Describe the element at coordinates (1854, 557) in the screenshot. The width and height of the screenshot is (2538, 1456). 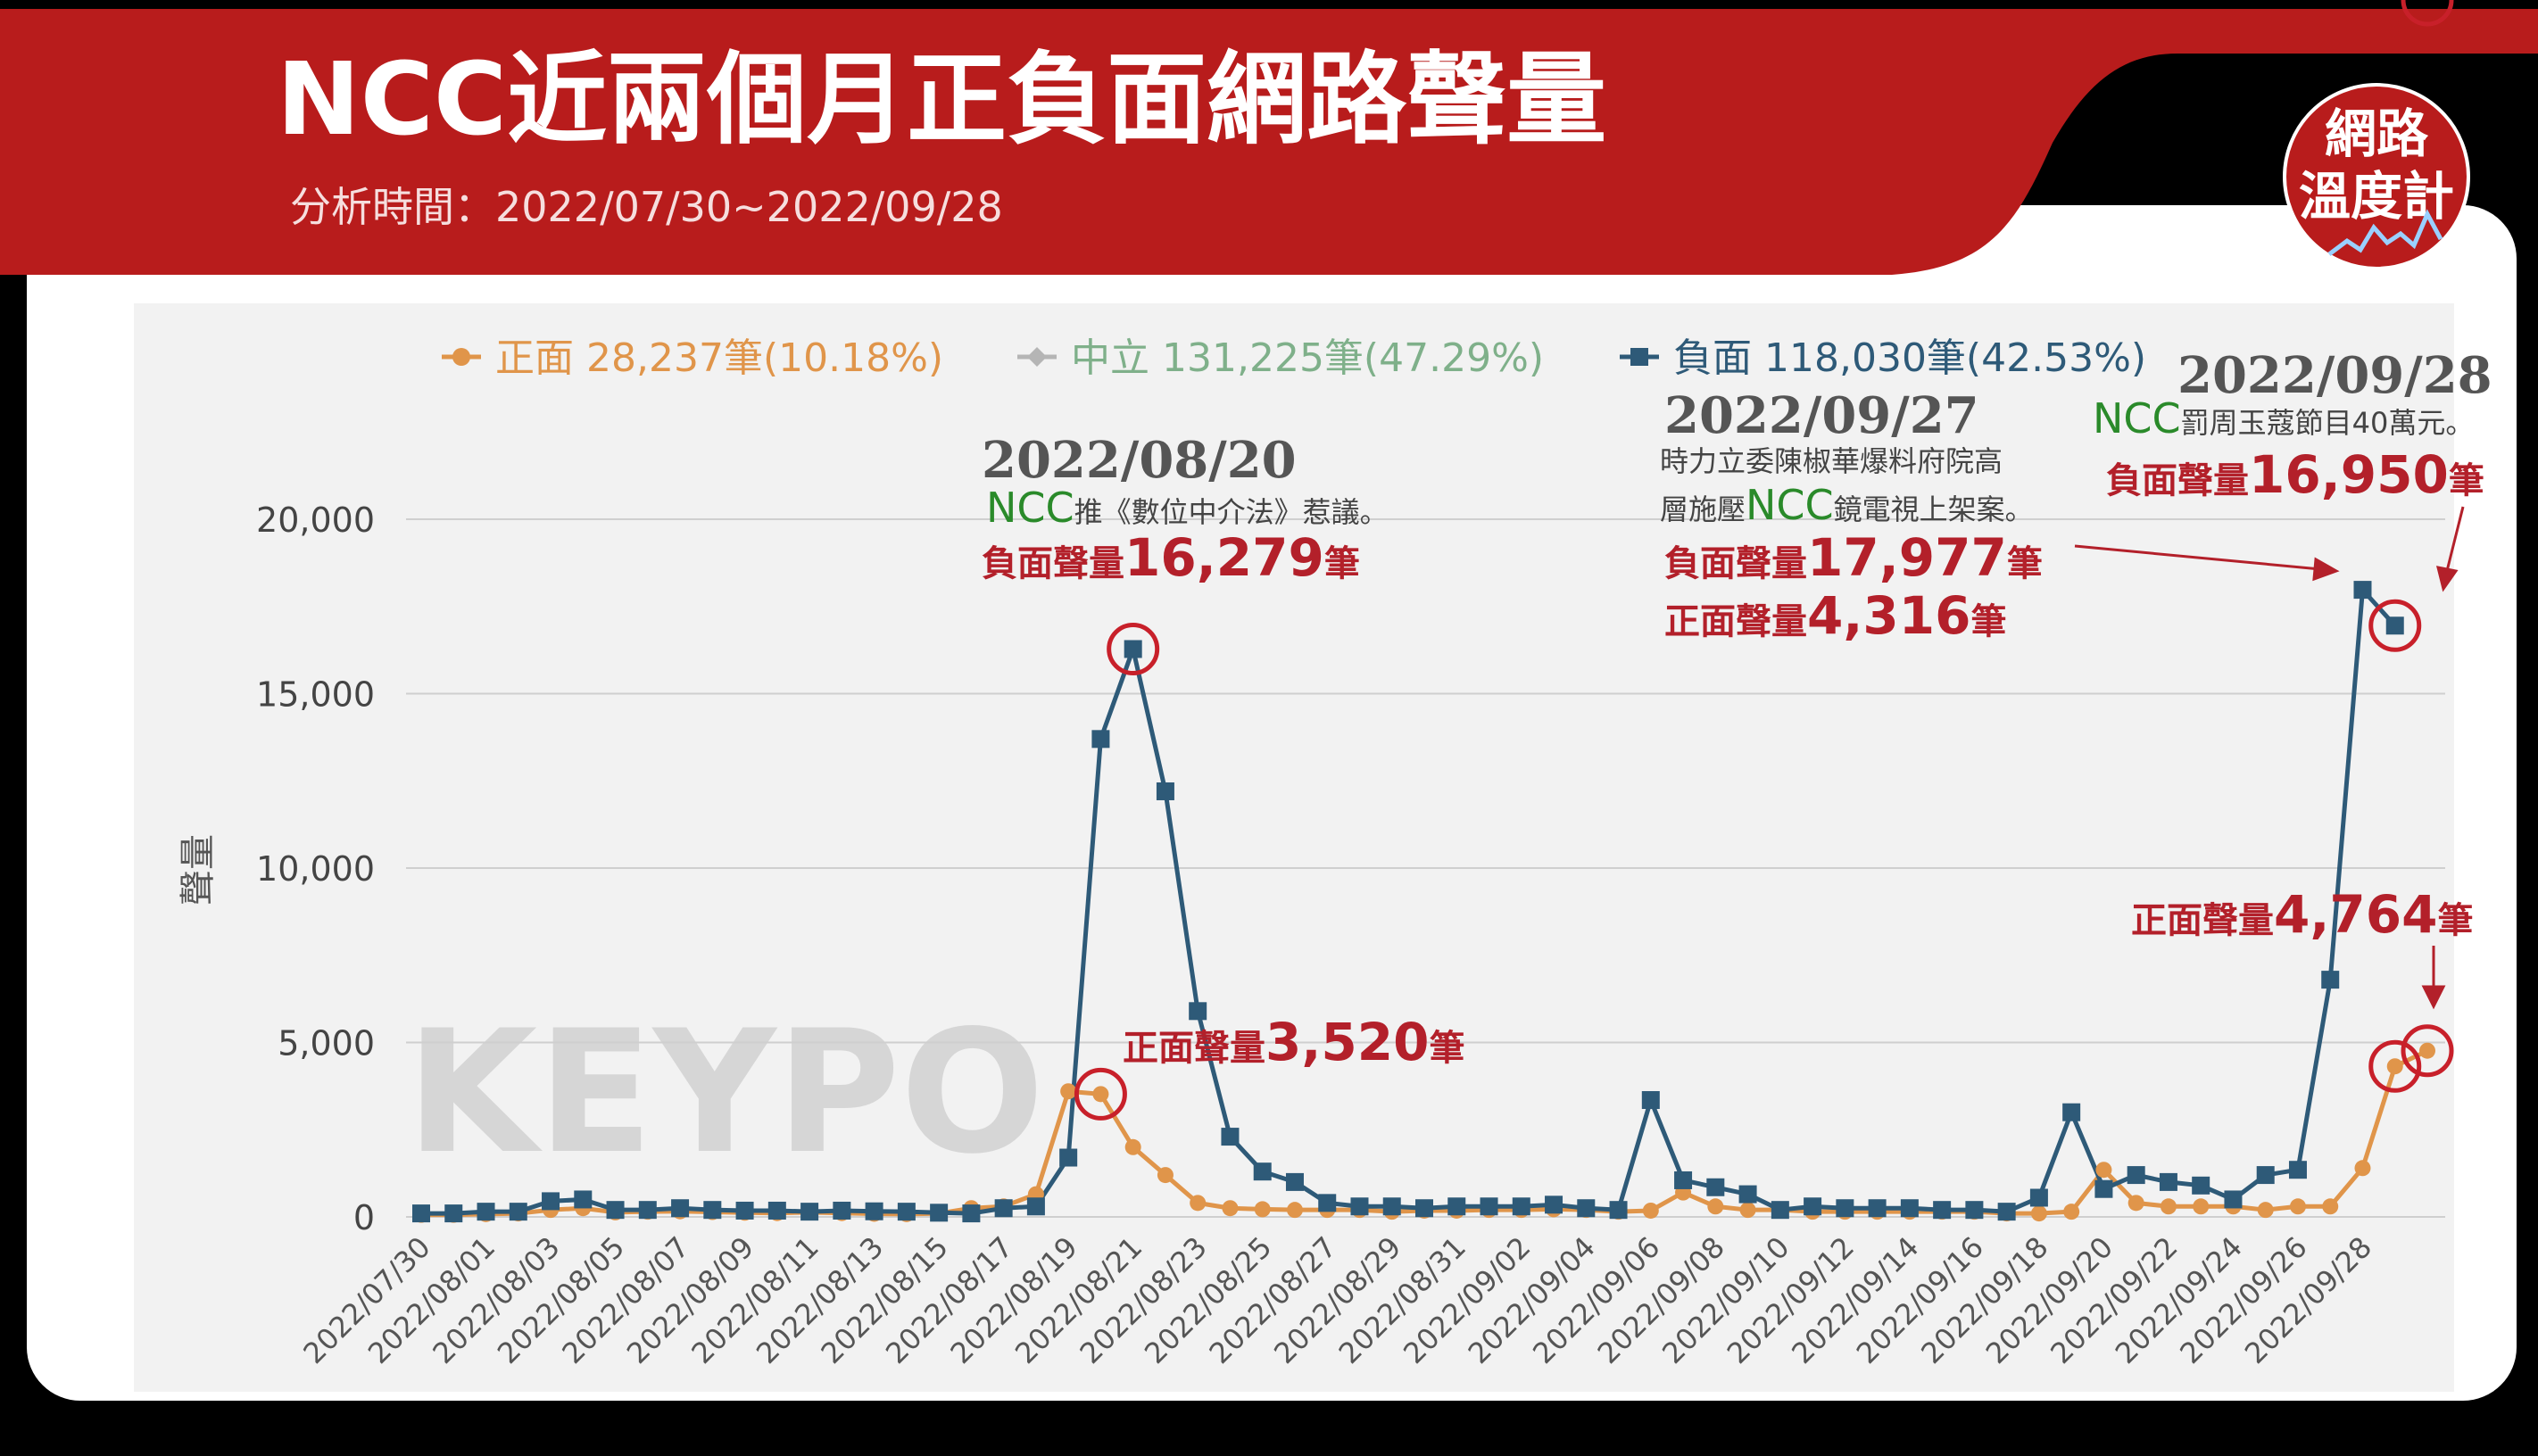
I see `event2-negative: 負面聲量17,977筆` at that location.